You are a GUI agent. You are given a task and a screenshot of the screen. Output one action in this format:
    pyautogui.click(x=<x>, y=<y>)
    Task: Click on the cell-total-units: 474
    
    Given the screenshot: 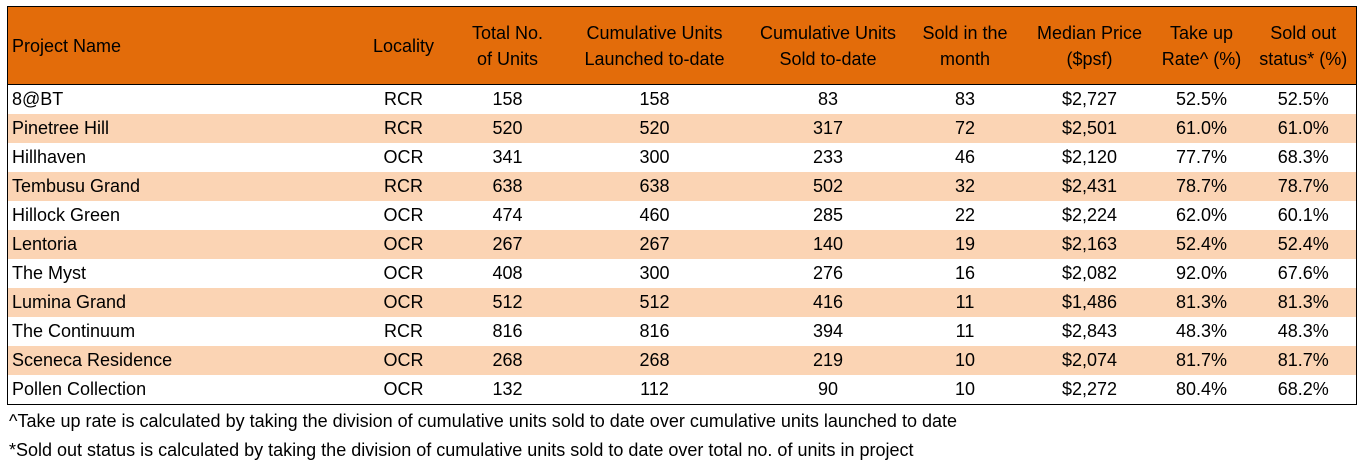 What is the action you would take?
    pyautogui.click(x=507, y=215)
    